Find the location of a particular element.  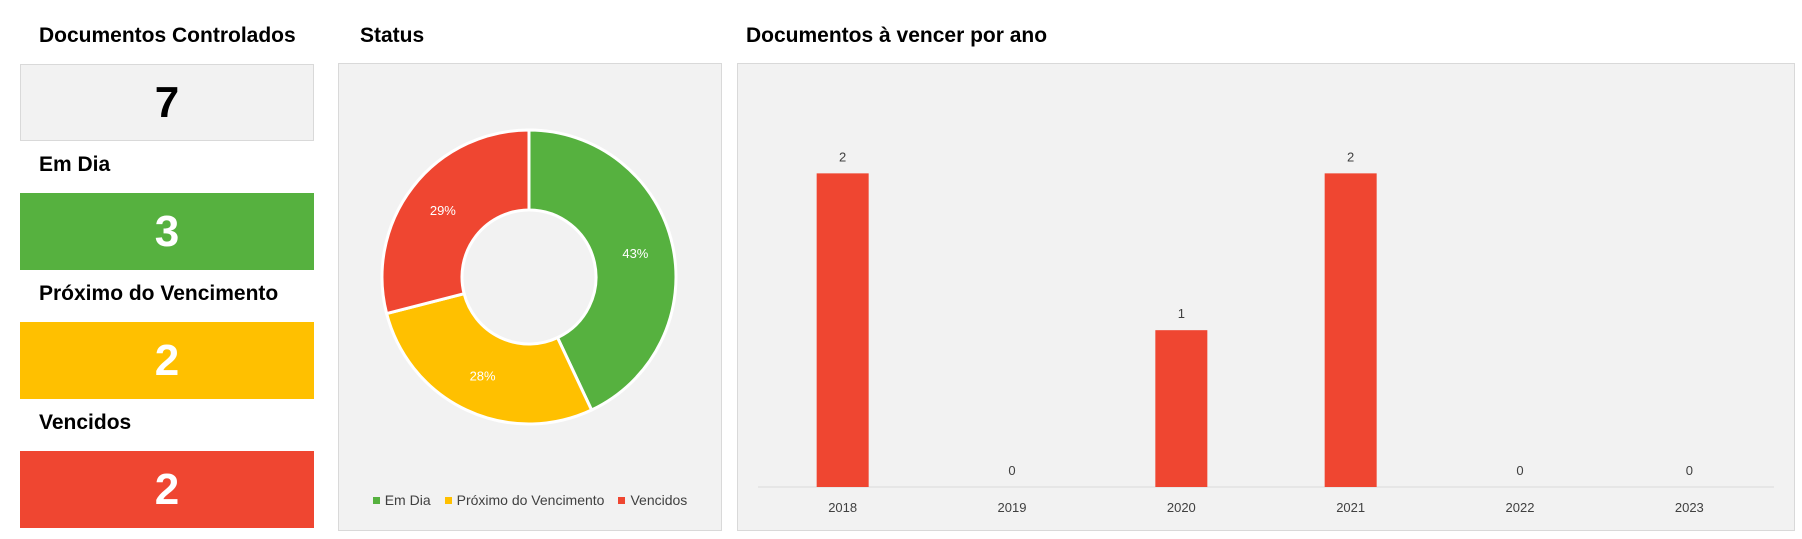

status-donut-chart: 43% 28% 29% is located at coordinates (529, 277).